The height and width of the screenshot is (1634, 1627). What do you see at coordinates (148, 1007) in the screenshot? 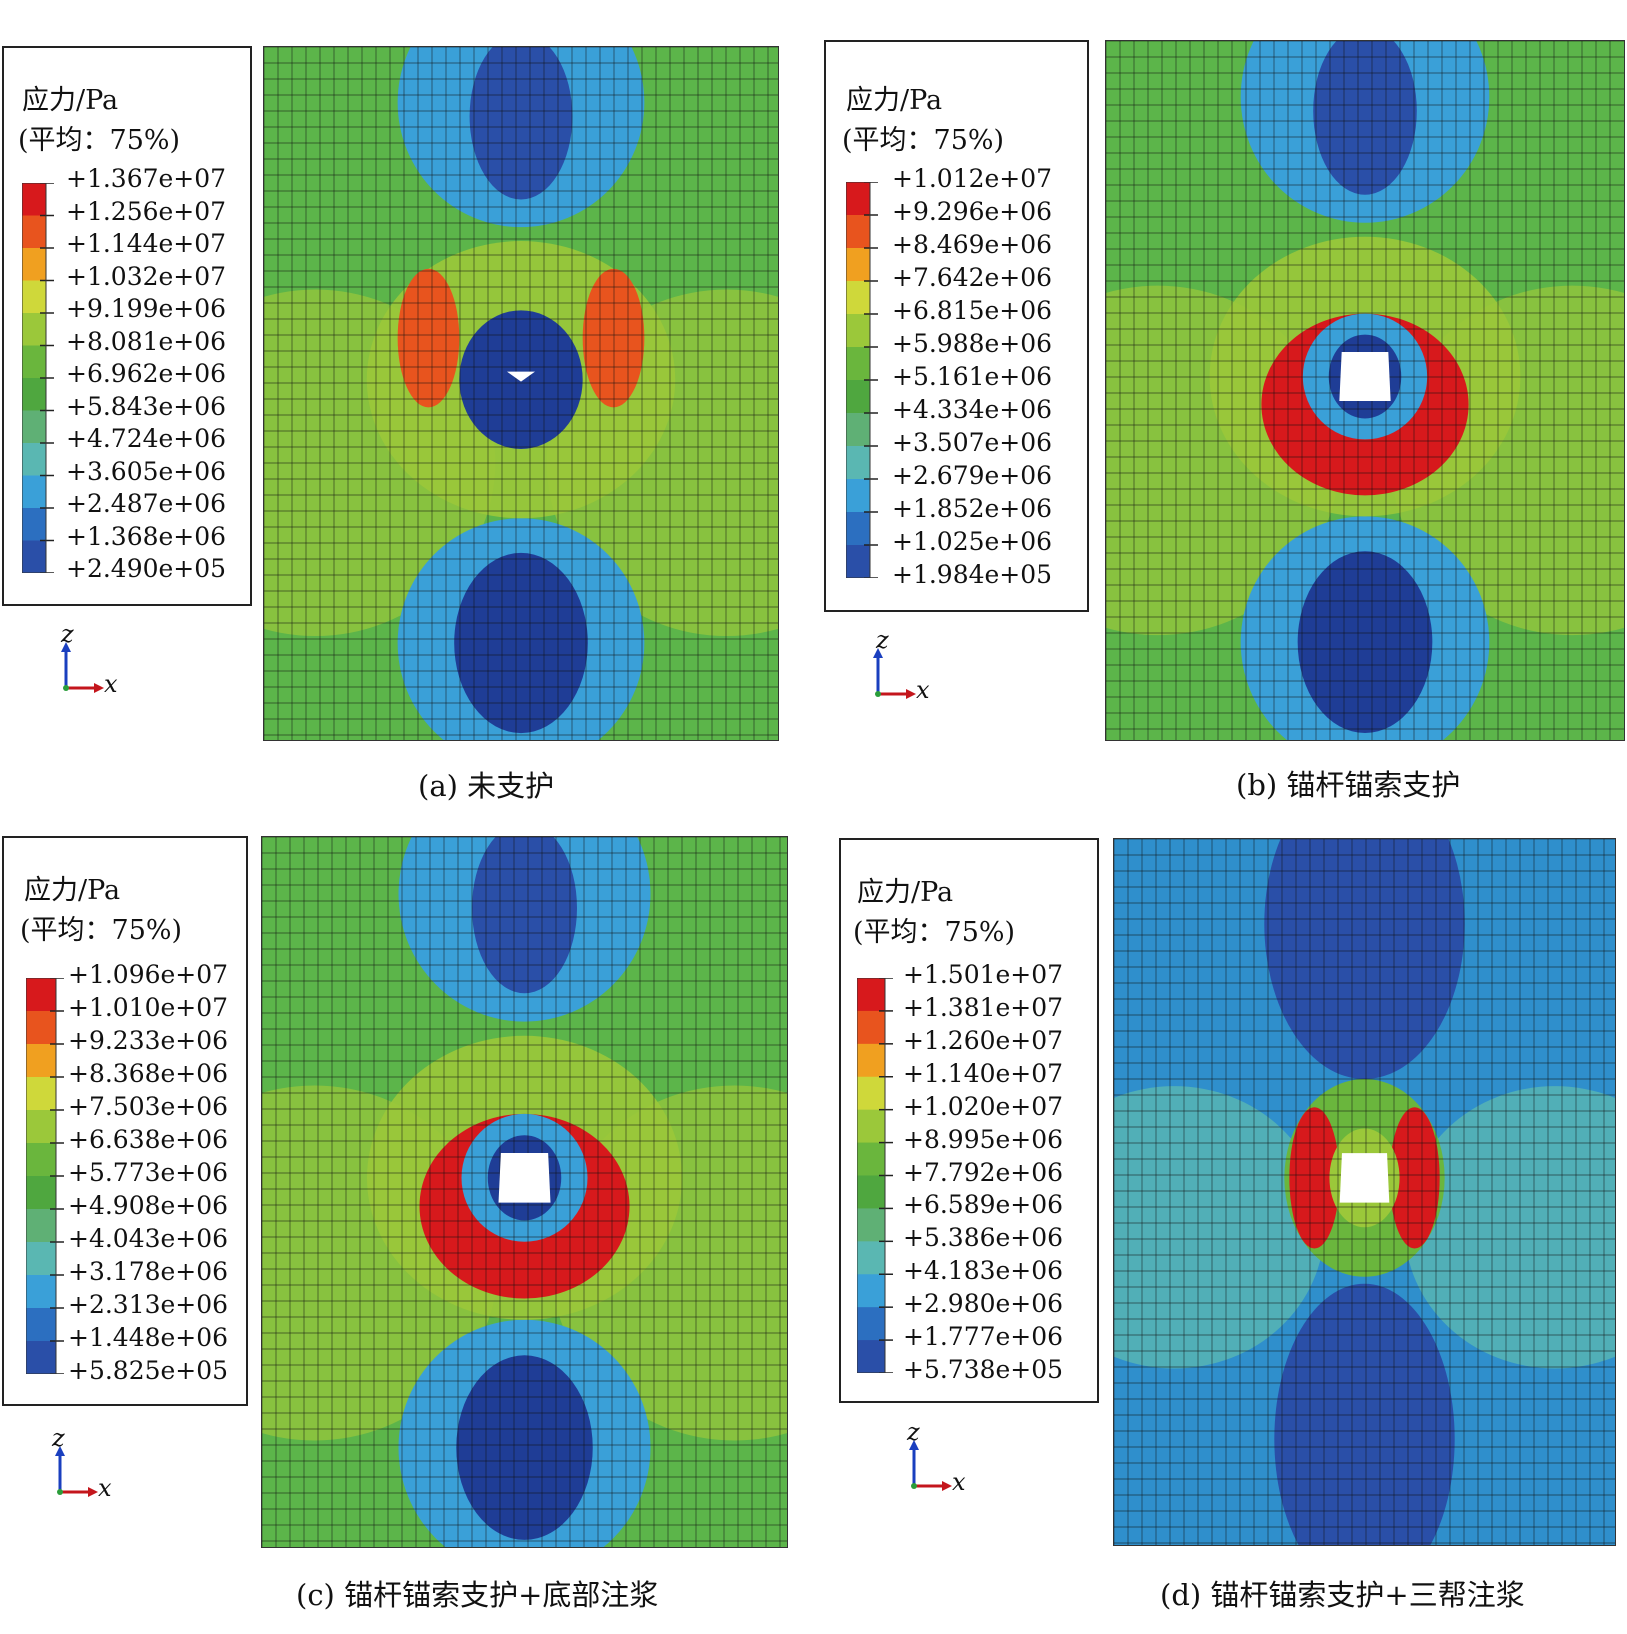
I see `legend-value: +1.010e+07` at bounding box center [148, 1007].